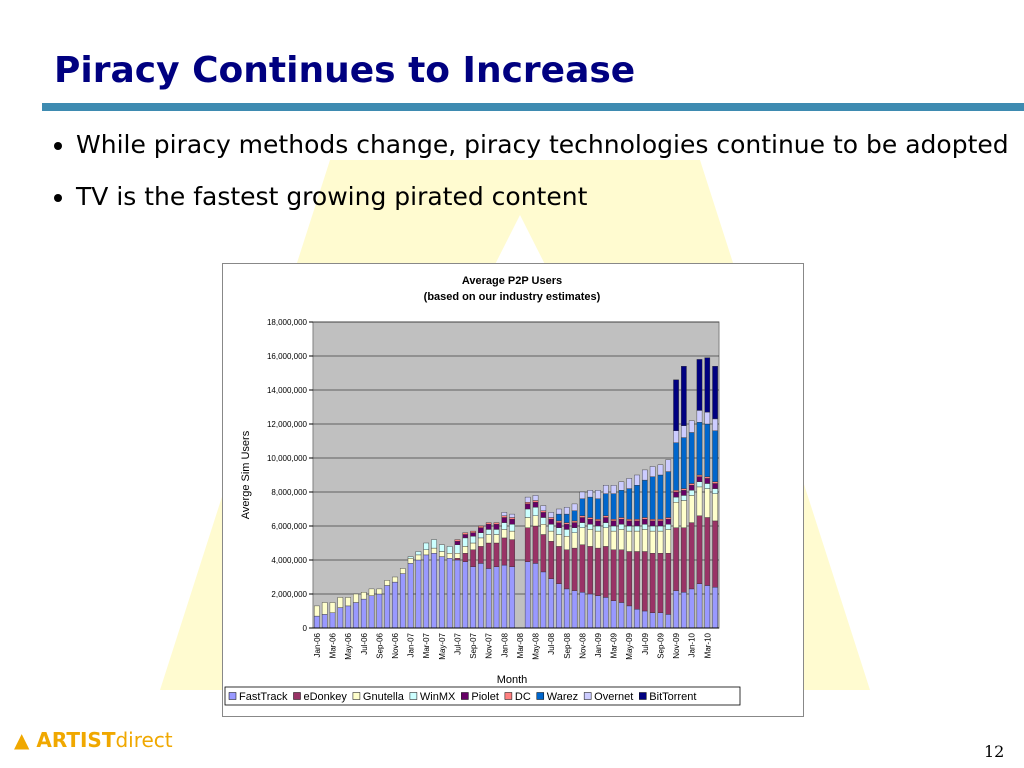 This screenshot has width=1024, height=768. I want to click on y-axis-title: Averge Sim Users, so click(246, 474).